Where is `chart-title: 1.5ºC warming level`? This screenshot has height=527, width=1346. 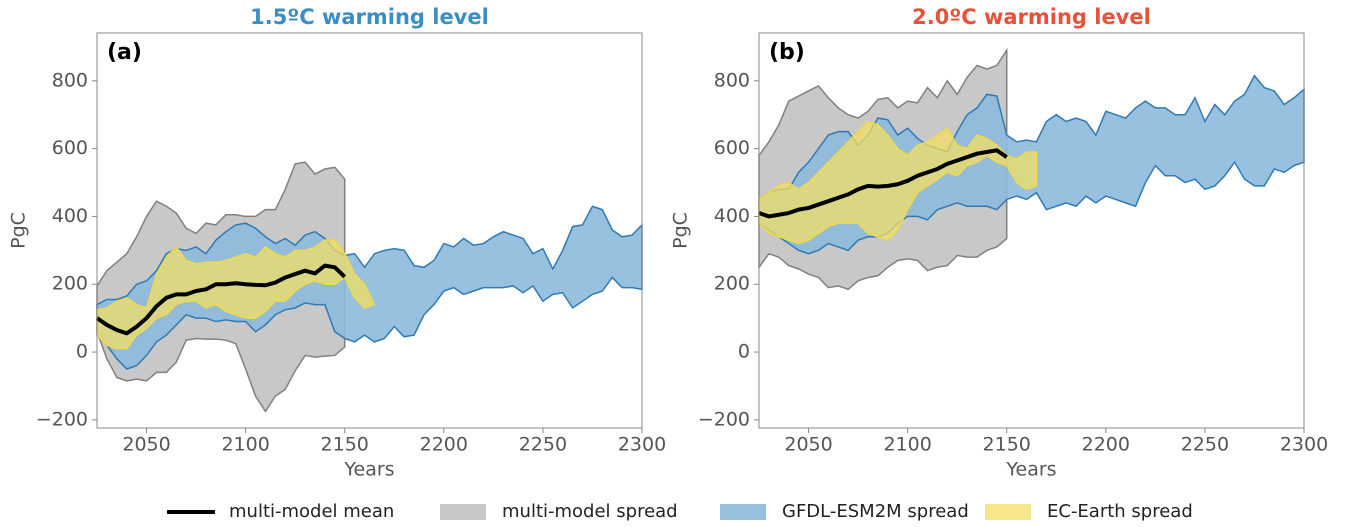
chart-title: 1.5ºC warming level is located at coordinates (369, 17).